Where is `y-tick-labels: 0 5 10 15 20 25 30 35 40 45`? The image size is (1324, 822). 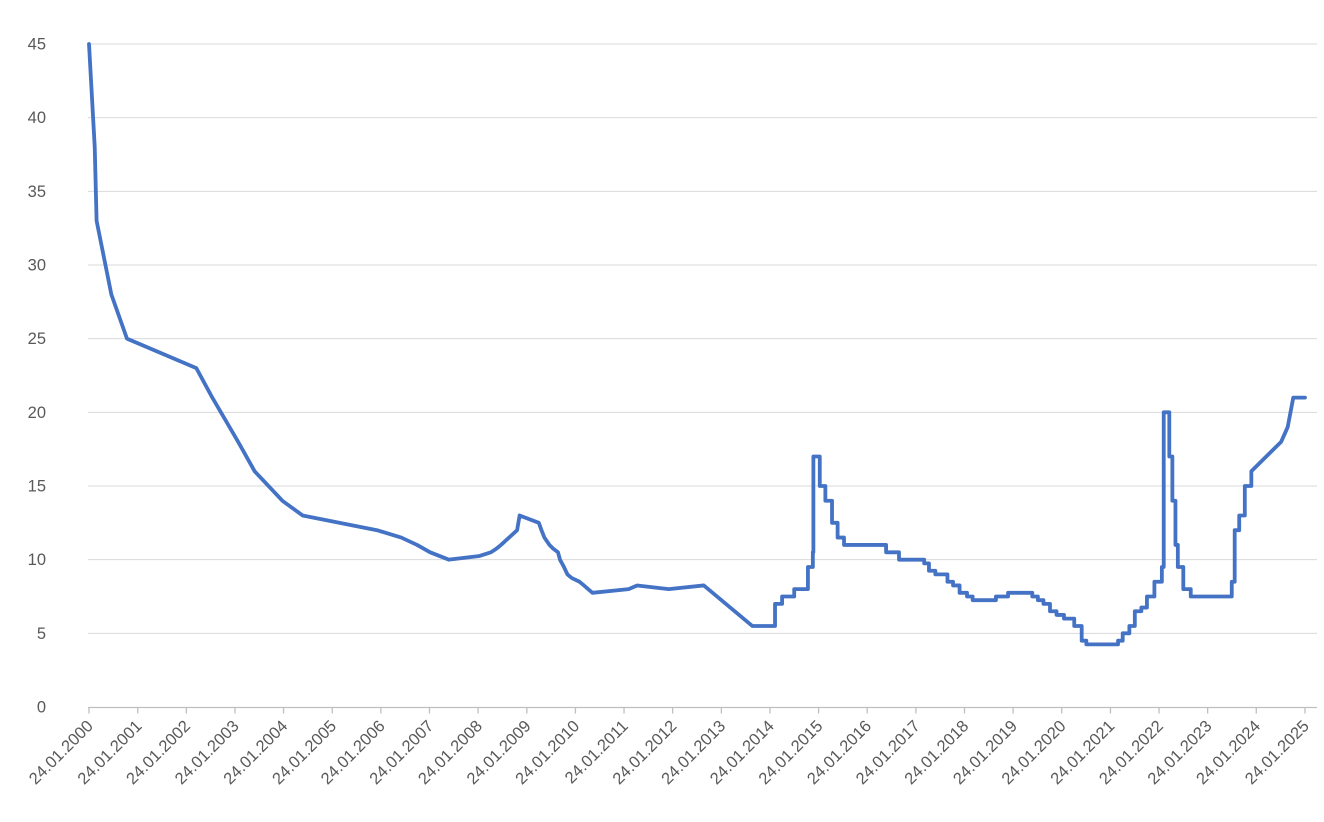
y-tick-labels: 0 5 10 15 20 25 30 35 40 45 is located at coordinates (37, 376).